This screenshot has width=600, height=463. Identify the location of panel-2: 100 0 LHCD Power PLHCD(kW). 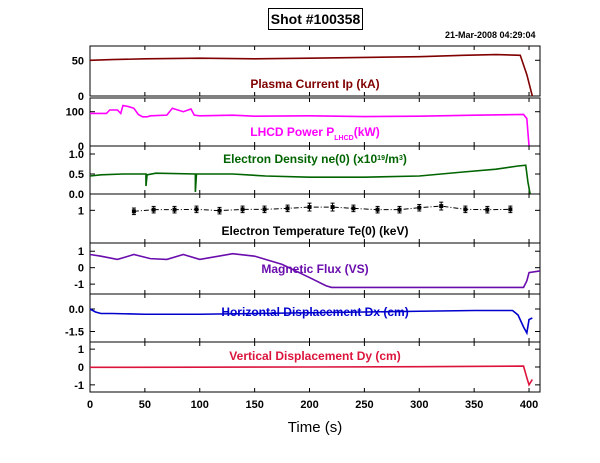
(303, 125).